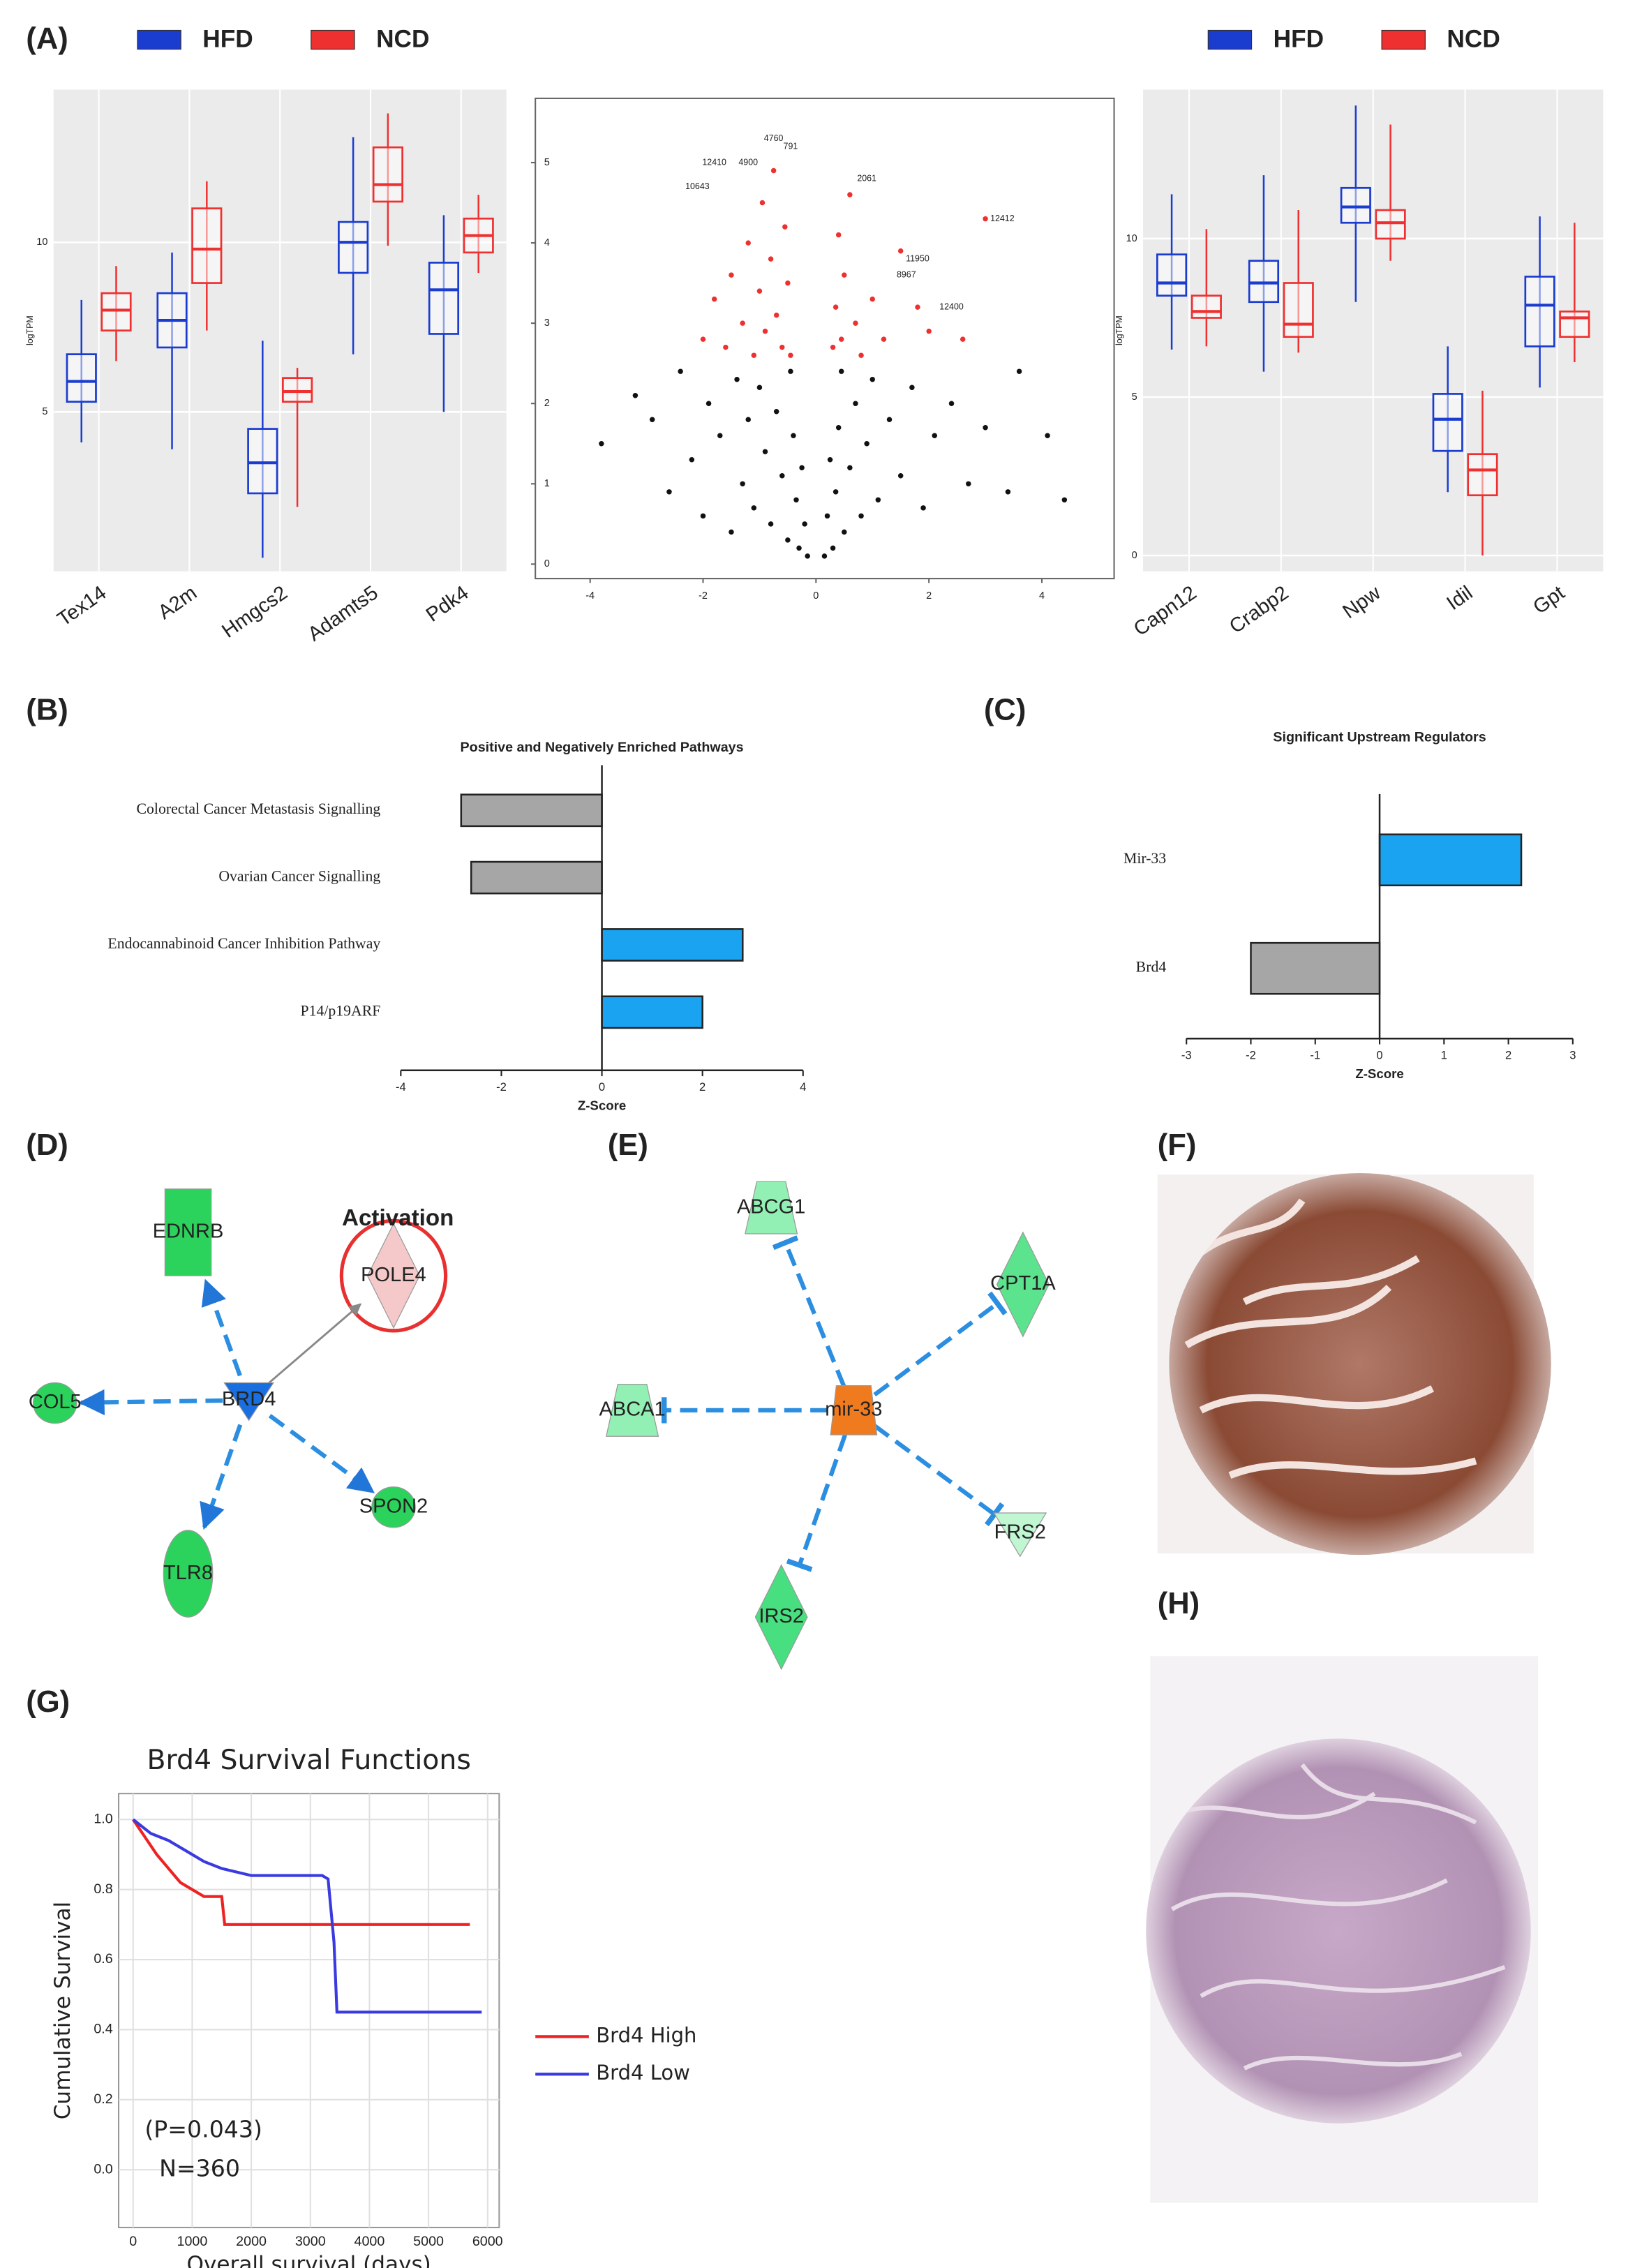 This screenshot has width=1635, height=2268. Describe the element at coordinates (1473, 38) in the screenshot. I see `legend-label: NCD` at that location.